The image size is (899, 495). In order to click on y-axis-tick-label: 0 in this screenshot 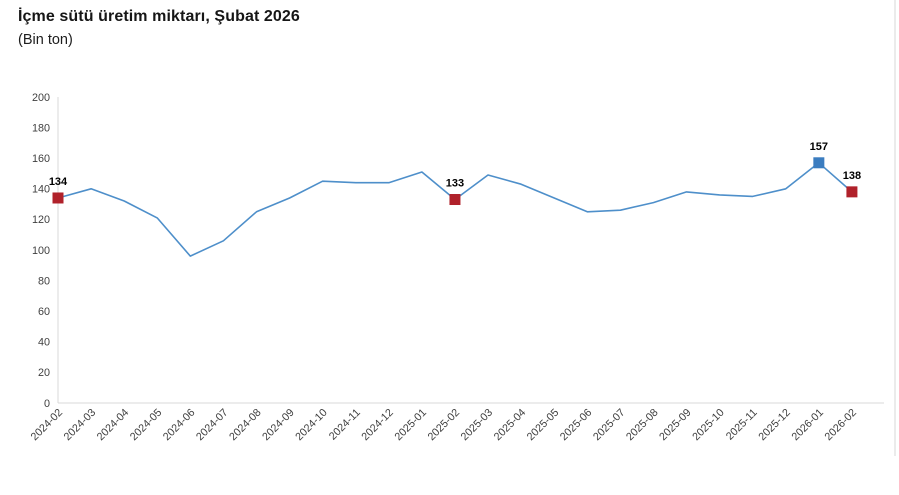, I will do `click(47, 404)`.